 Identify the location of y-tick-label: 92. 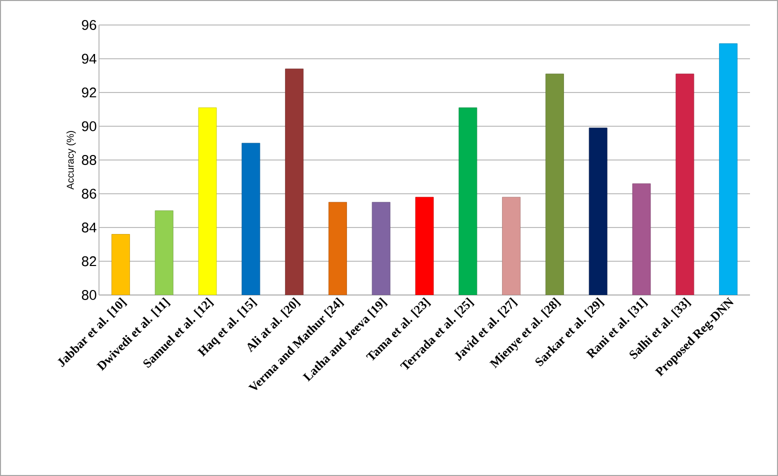
(89, 93).